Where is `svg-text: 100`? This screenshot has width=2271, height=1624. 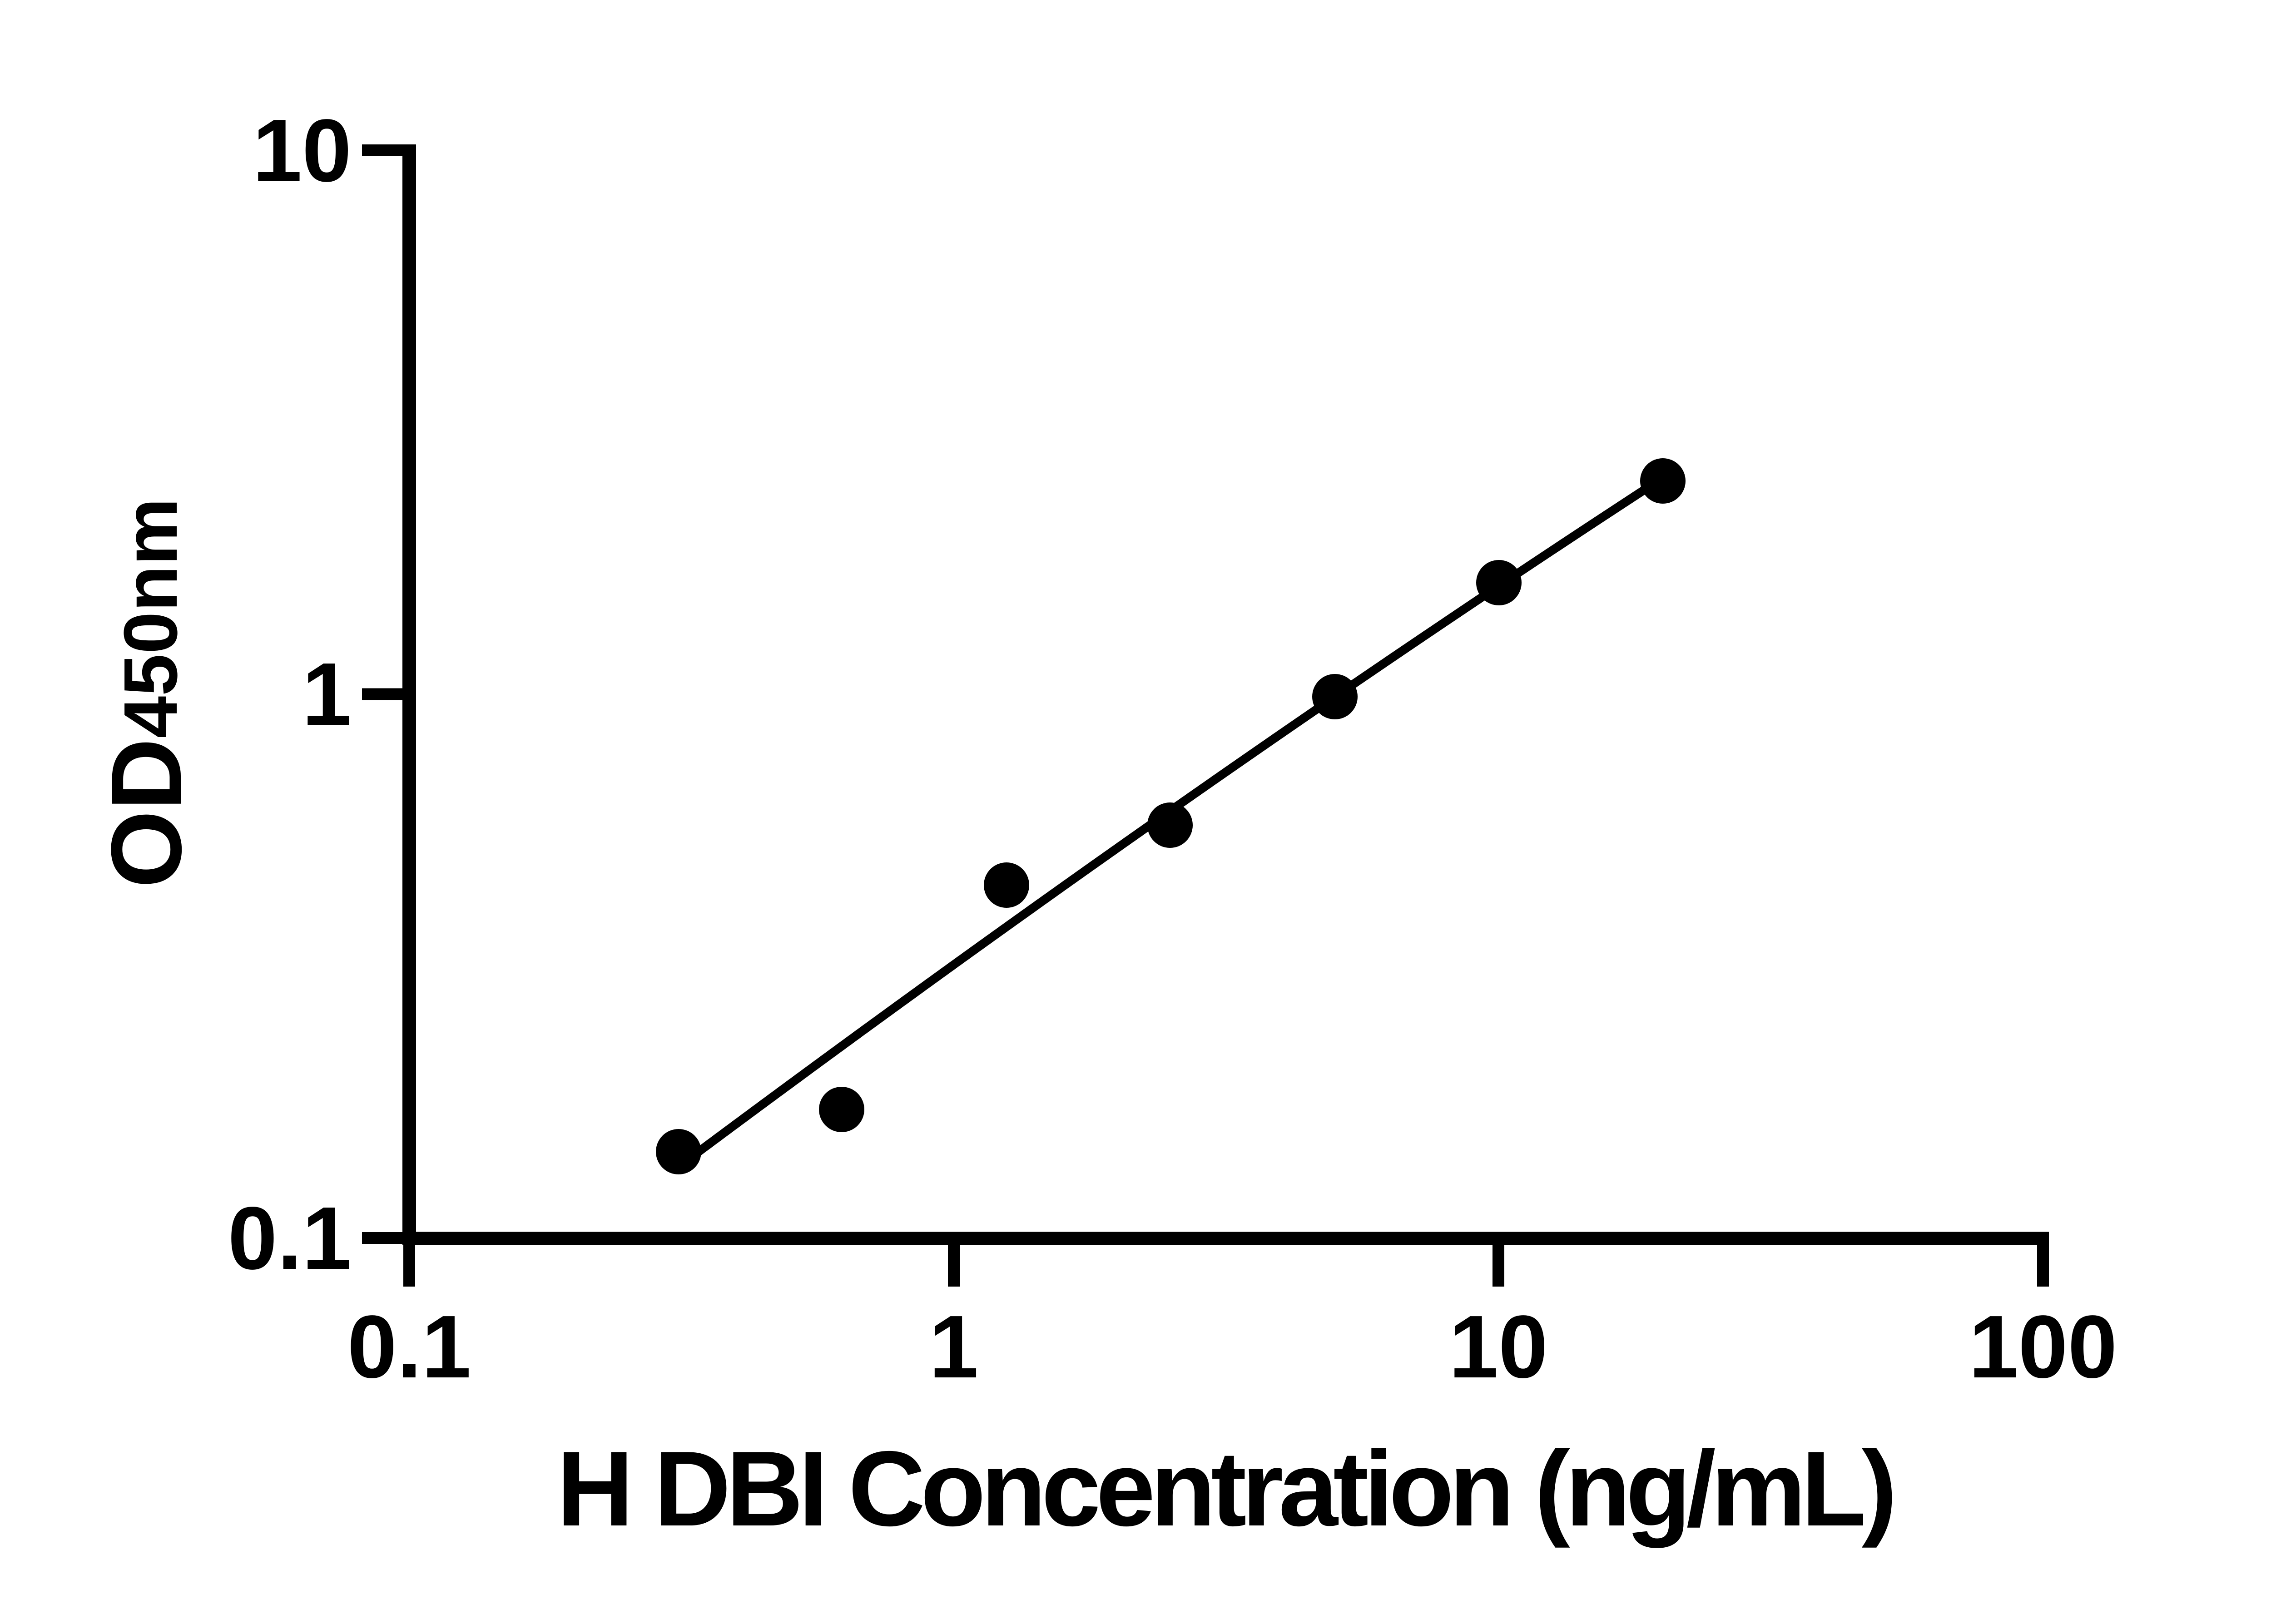
svg-text: 100 is located at coordinates (2043, 1346).